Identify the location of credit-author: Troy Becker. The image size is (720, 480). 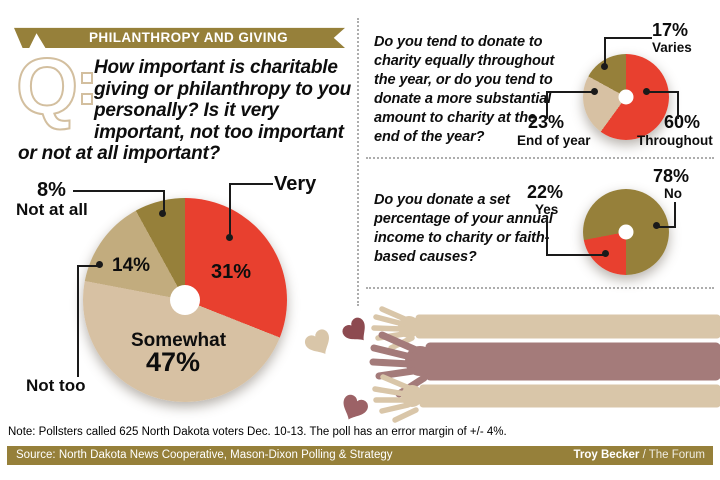
(606, 455).